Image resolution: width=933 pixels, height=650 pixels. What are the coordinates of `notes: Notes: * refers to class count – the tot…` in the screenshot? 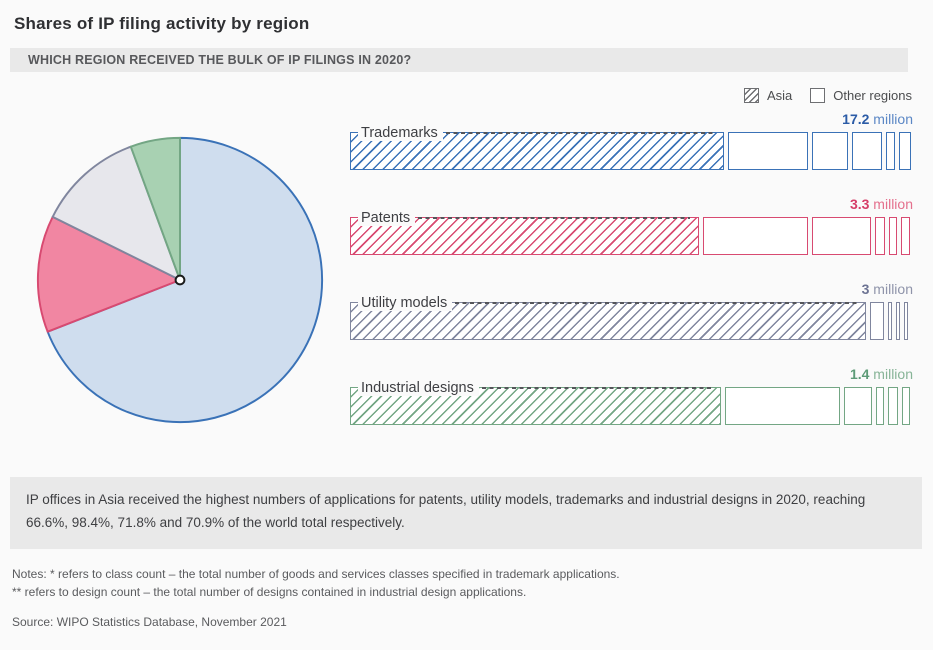 It's located at (472, 583).